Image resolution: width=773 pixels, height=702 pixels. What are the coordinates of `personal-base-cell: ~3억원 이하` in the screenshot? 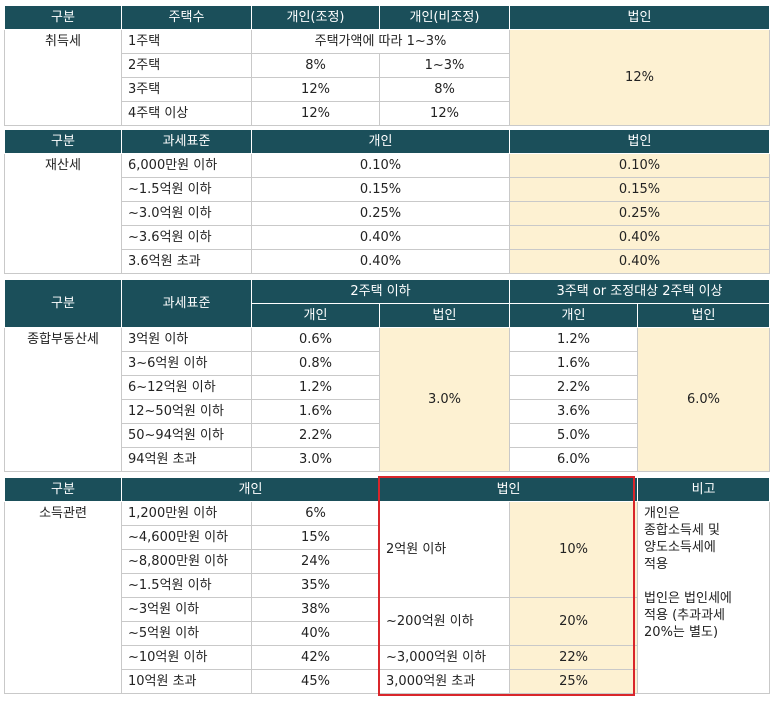 It's located at (186, 609).